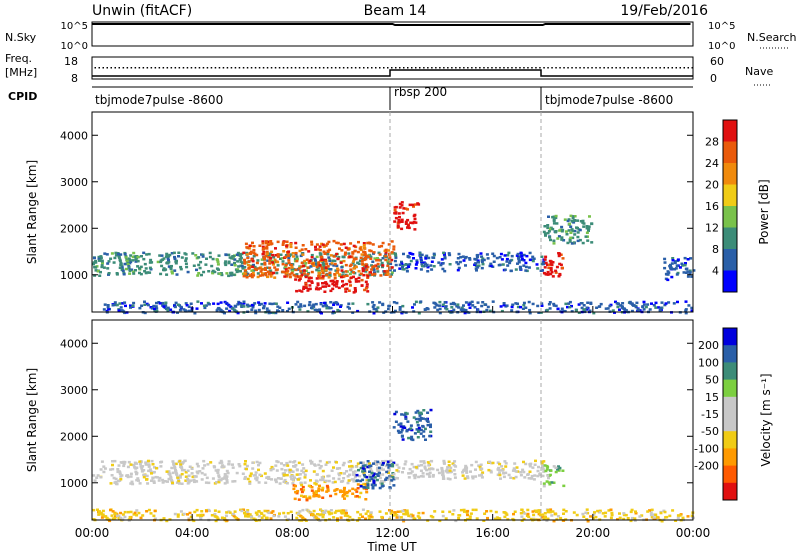  What do you see at coordinates (710, 414) in the screenshot?
I see `colorbar-tick-label: -15` at bounding box center [710, 414].